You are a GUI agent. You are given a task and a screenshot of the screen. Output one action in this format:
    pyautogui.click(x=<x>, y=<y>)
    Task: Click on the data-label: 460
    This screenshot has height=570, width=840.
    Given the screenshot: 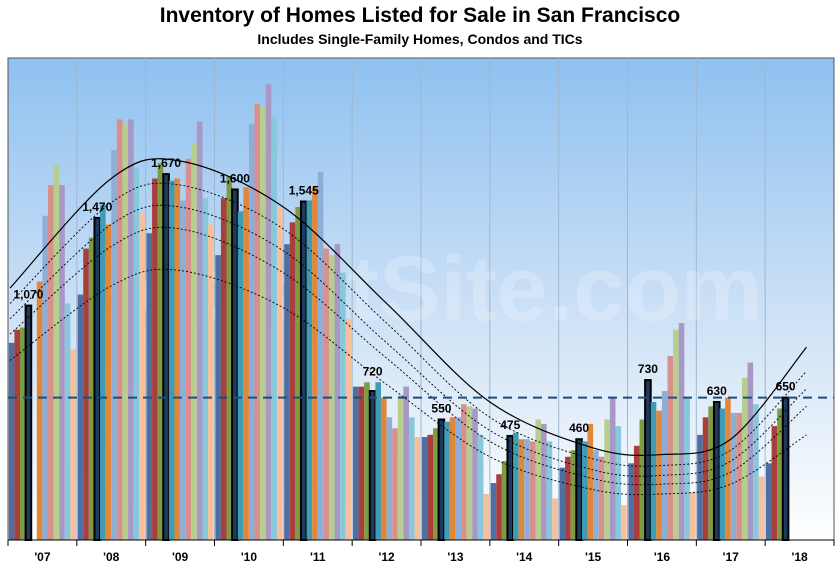 What is the action you would take?
    pyautogui.click(x=579, y=428)
    